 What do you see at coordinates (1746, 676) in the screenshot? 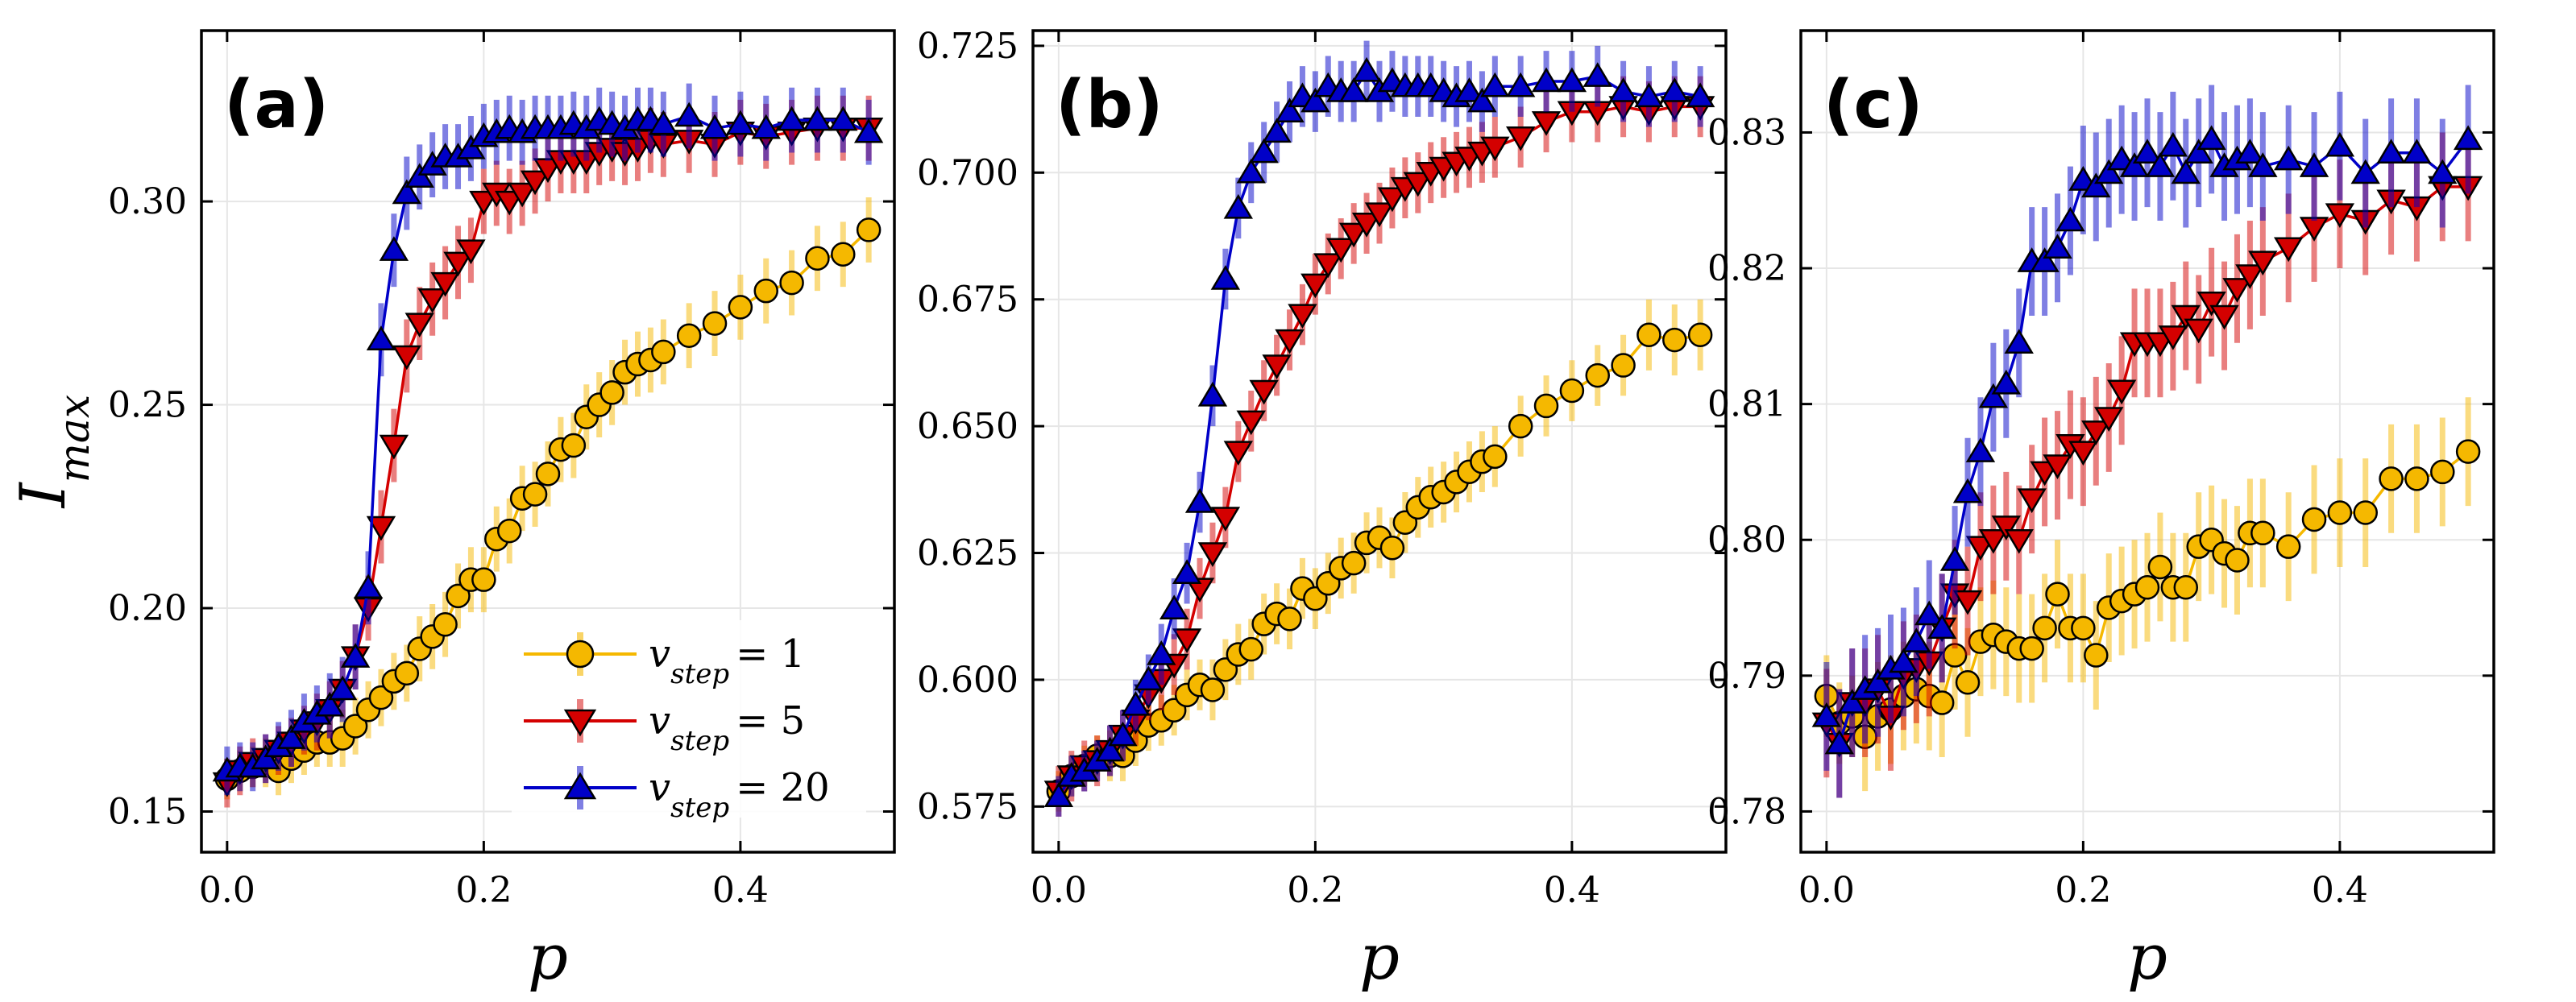
I see `y-tick-label: 0.79` at bounding box center [1746, 676].